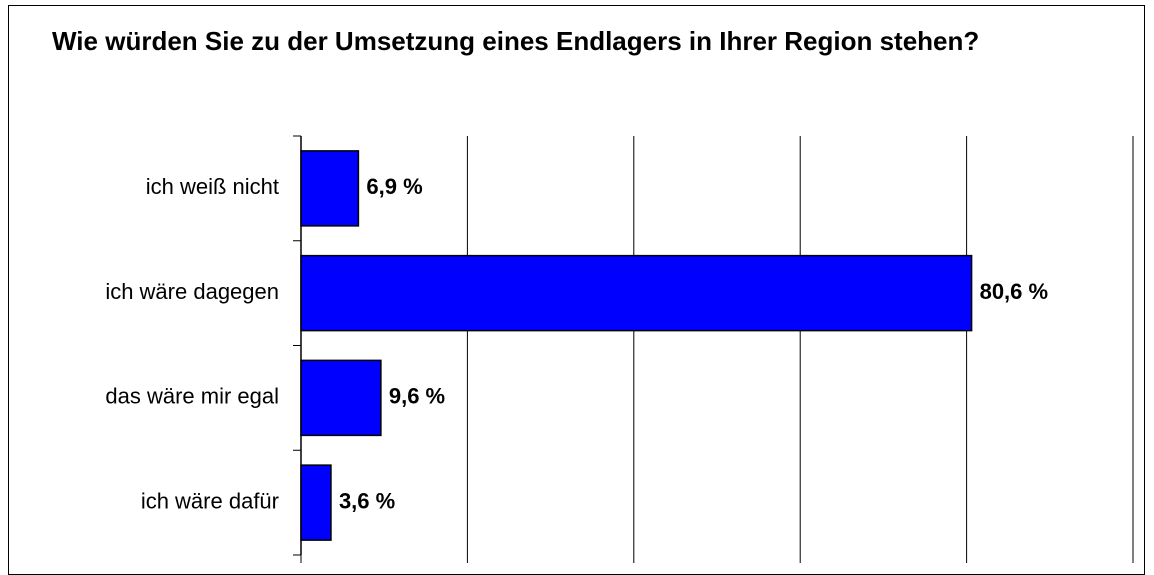  I want to click on value-label: 80,6 %, so click(1014, 291).